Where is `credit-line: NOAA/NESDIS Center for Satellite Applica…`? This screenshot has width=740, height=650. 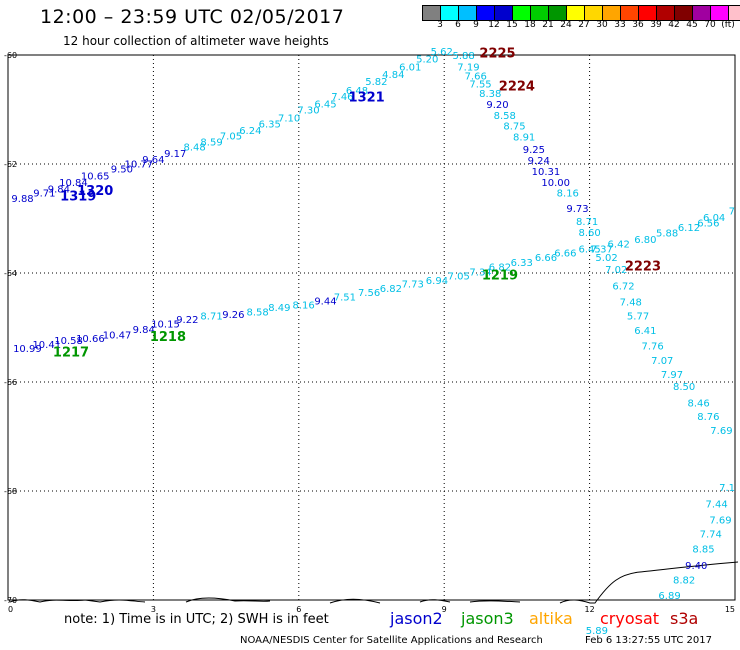 credit-line: NOAA/NESDIS Center for Satellite Applica… is located at coordinates (391, 640).